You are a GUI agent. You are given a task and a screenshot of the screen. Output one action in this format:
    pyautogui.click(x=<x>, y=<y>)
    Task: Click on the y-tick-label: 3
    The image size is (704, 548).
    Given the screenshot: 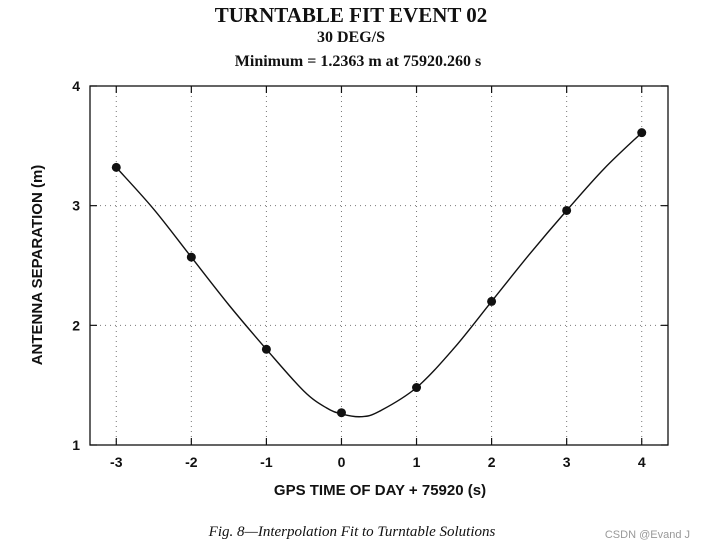 What is the action you would take?
    pyautogui.click(x=76, y=206)
    